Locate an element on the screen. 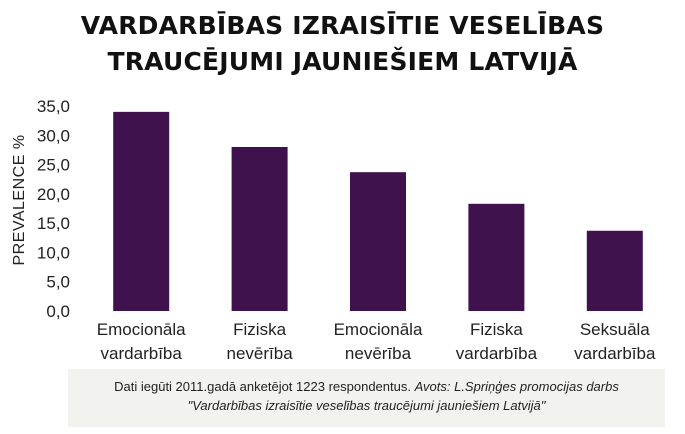  y-tick-label: 10,0 is located at coordinates (53, 252).